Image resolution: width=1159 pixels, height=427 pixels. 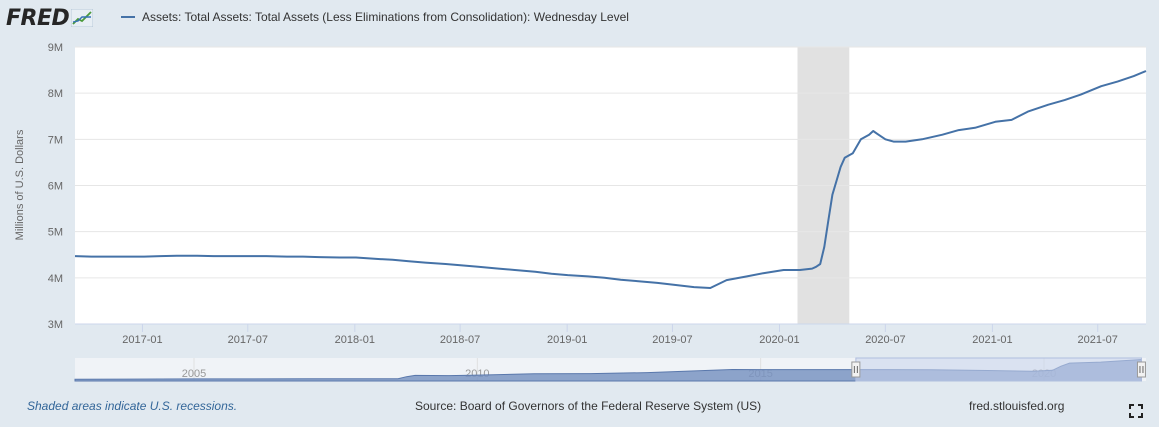 What do you see at coordinates (992, 340) in the screenshot?
I see `x-tick-label: 2021-01` at bounding box center [992, 340].